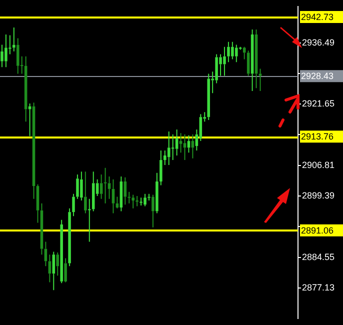  Describe the element at coordinates (317, 137) in the screenshot. I see `ref-line-label: 2913.76` at that location.